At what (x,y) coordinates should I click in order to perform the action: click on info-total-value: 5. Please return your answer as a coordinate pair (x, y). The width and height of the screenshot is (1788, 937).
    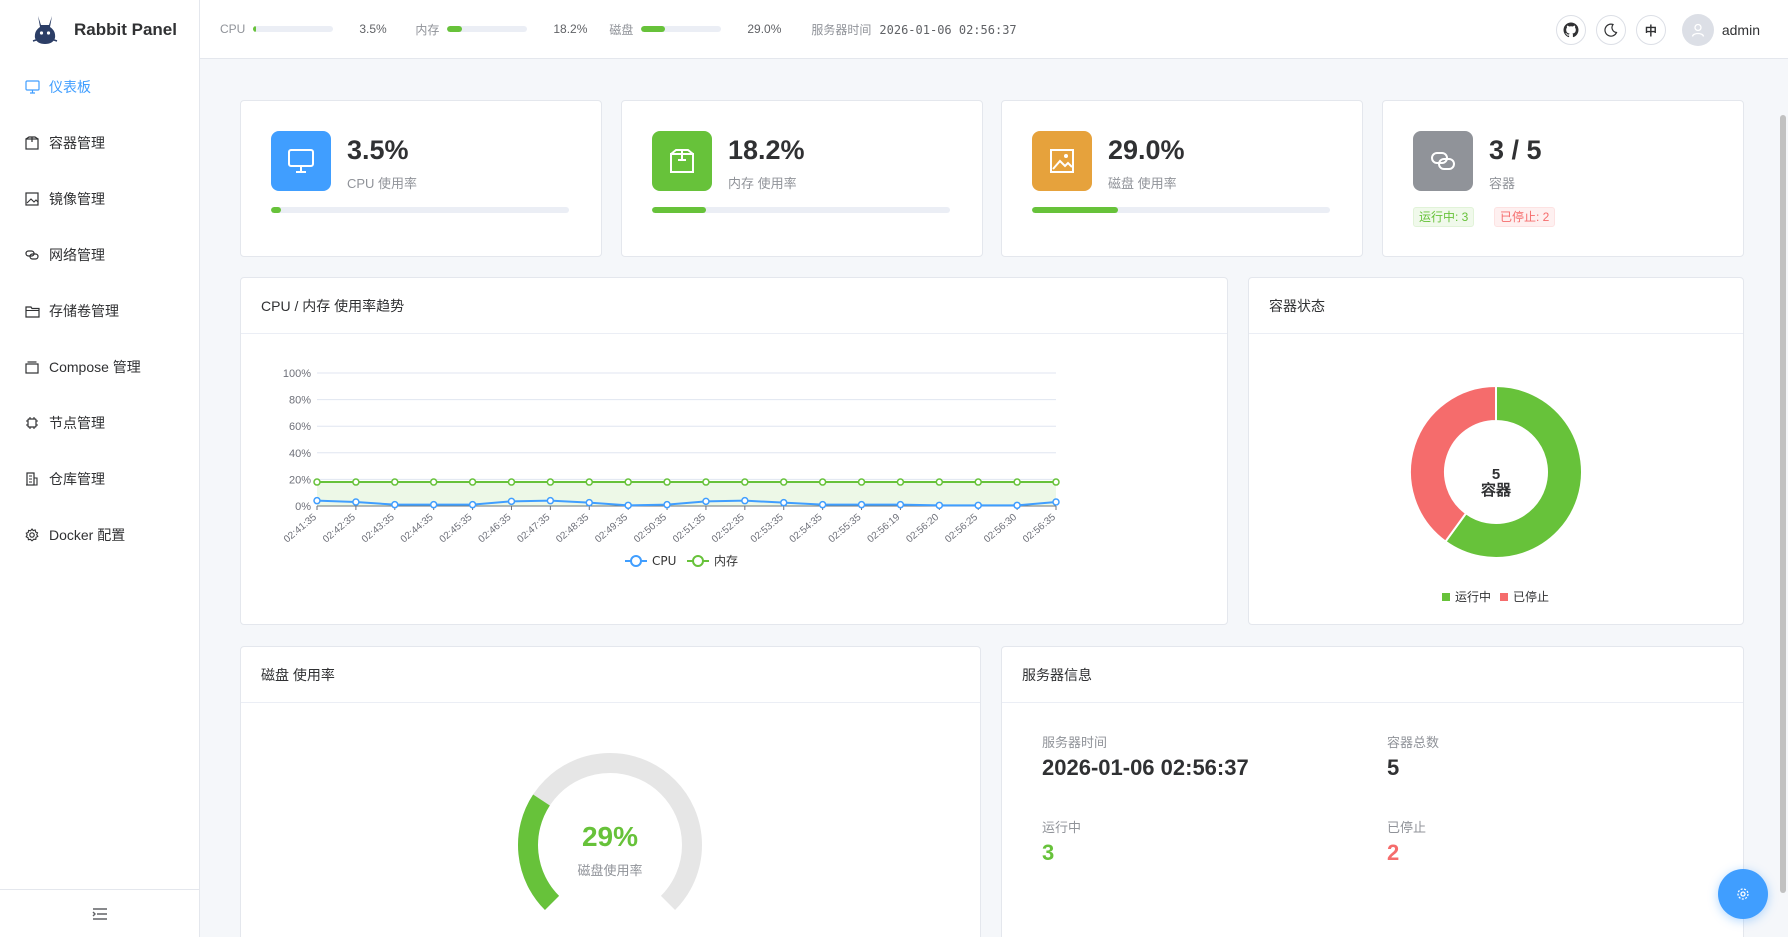
    Looking at the image, I should click on (1393, 767).